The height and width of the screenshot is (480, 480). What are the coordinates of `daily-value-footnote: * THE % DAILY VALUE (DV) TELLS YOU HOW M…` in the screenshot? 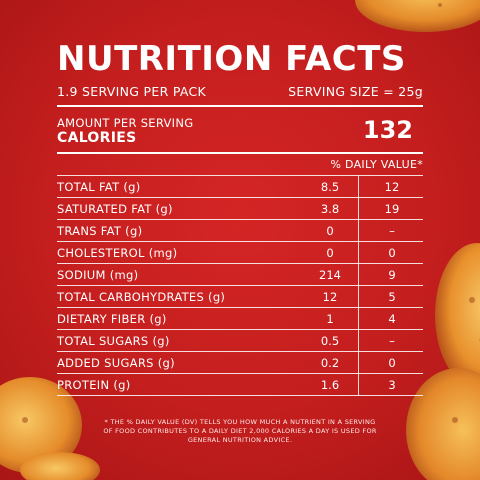 It's located at (240, 431).